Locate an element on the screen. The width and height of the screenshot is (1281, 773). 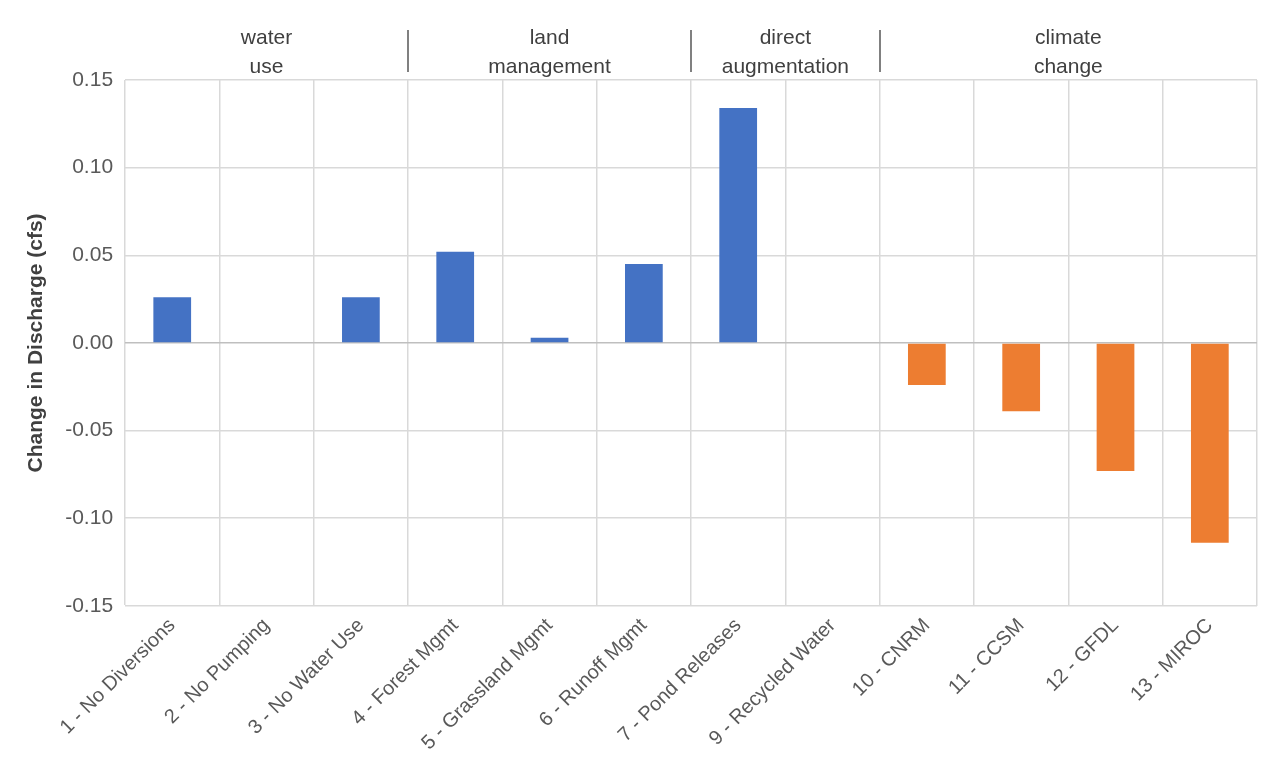
y-tick-label: -0.15 is located at coordinates (89, 604).